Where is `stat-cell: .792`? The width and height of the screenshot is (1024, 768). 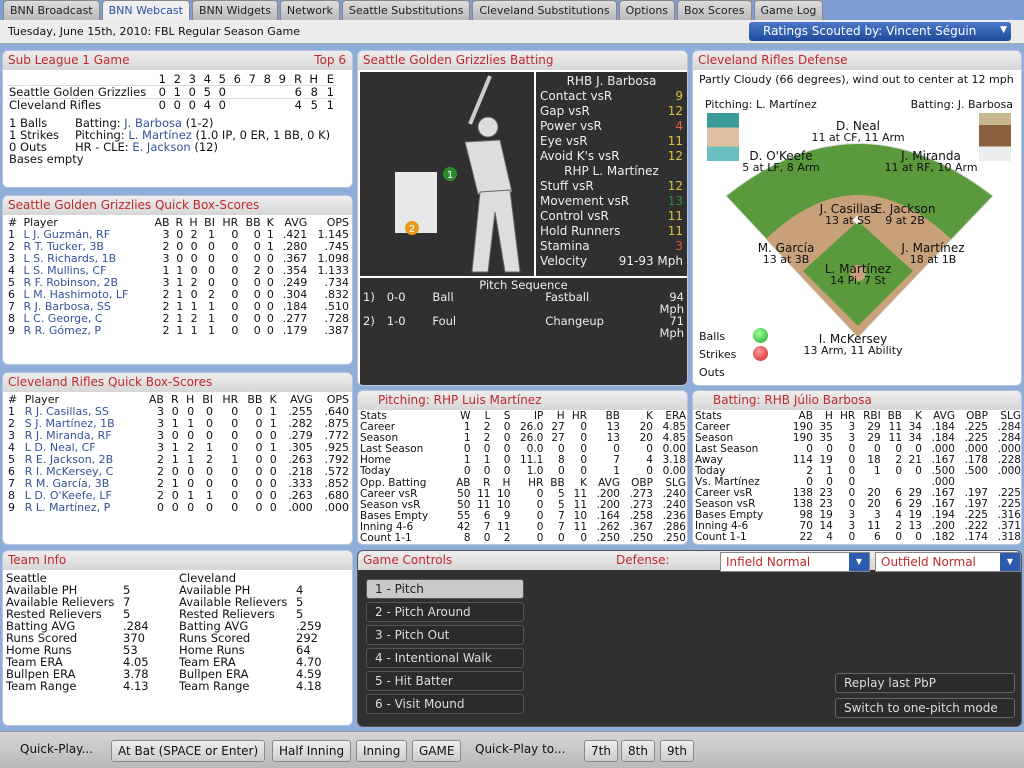
stat-cell: .792 is located at coordinates (337, 459).